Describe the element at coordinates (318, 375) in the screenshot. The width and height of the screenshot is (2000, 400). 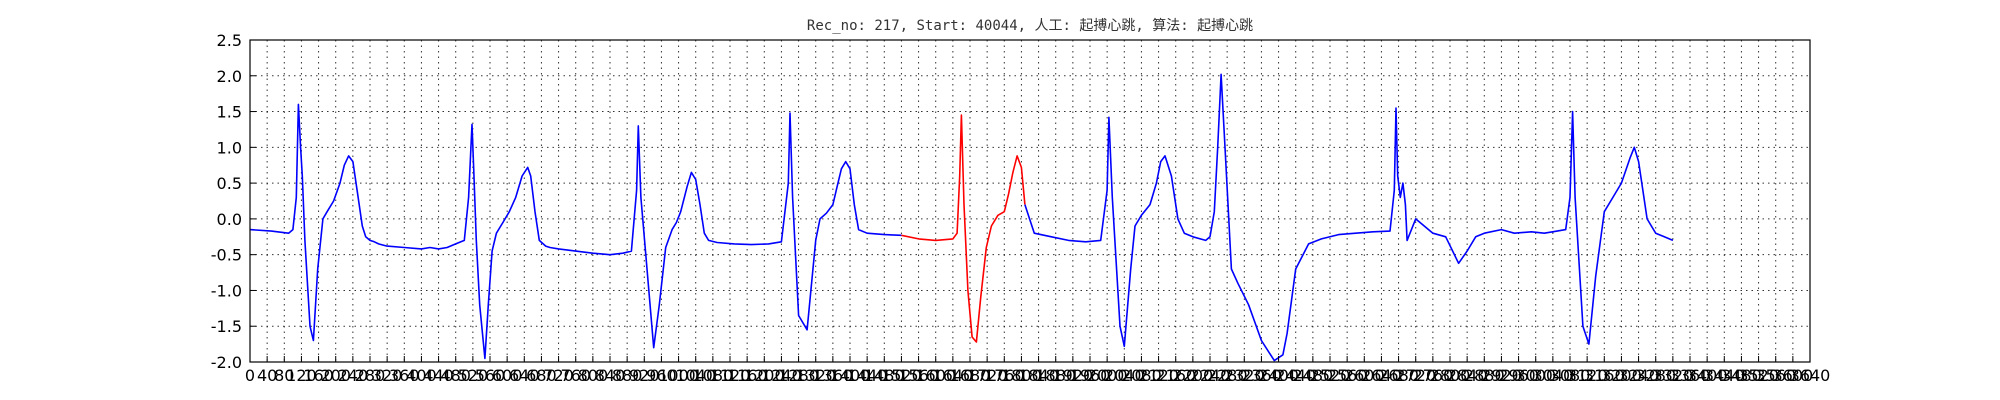
I see `x-tick-label: 160` at that location.